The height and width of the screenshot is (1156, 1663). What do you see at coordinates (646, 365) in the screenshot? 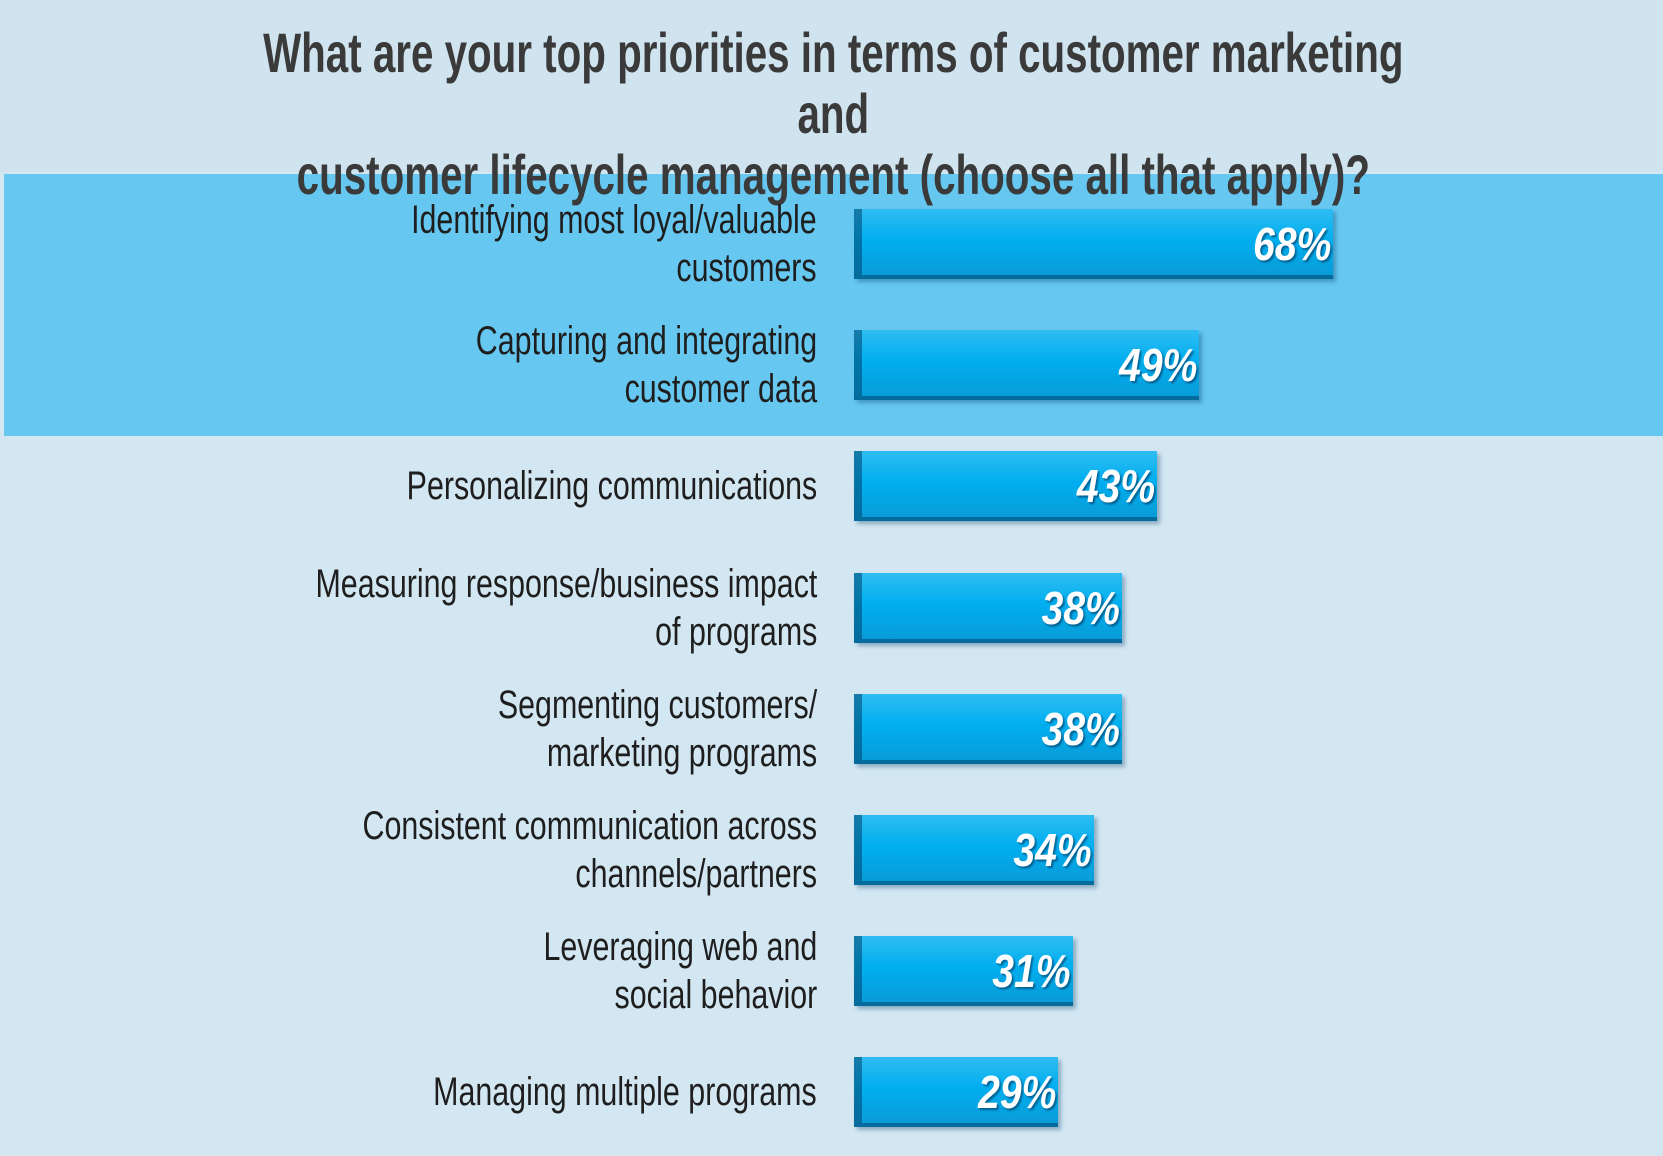
I see `category-label: Capturing and integrating customer data` at bounding box center [646, 365].